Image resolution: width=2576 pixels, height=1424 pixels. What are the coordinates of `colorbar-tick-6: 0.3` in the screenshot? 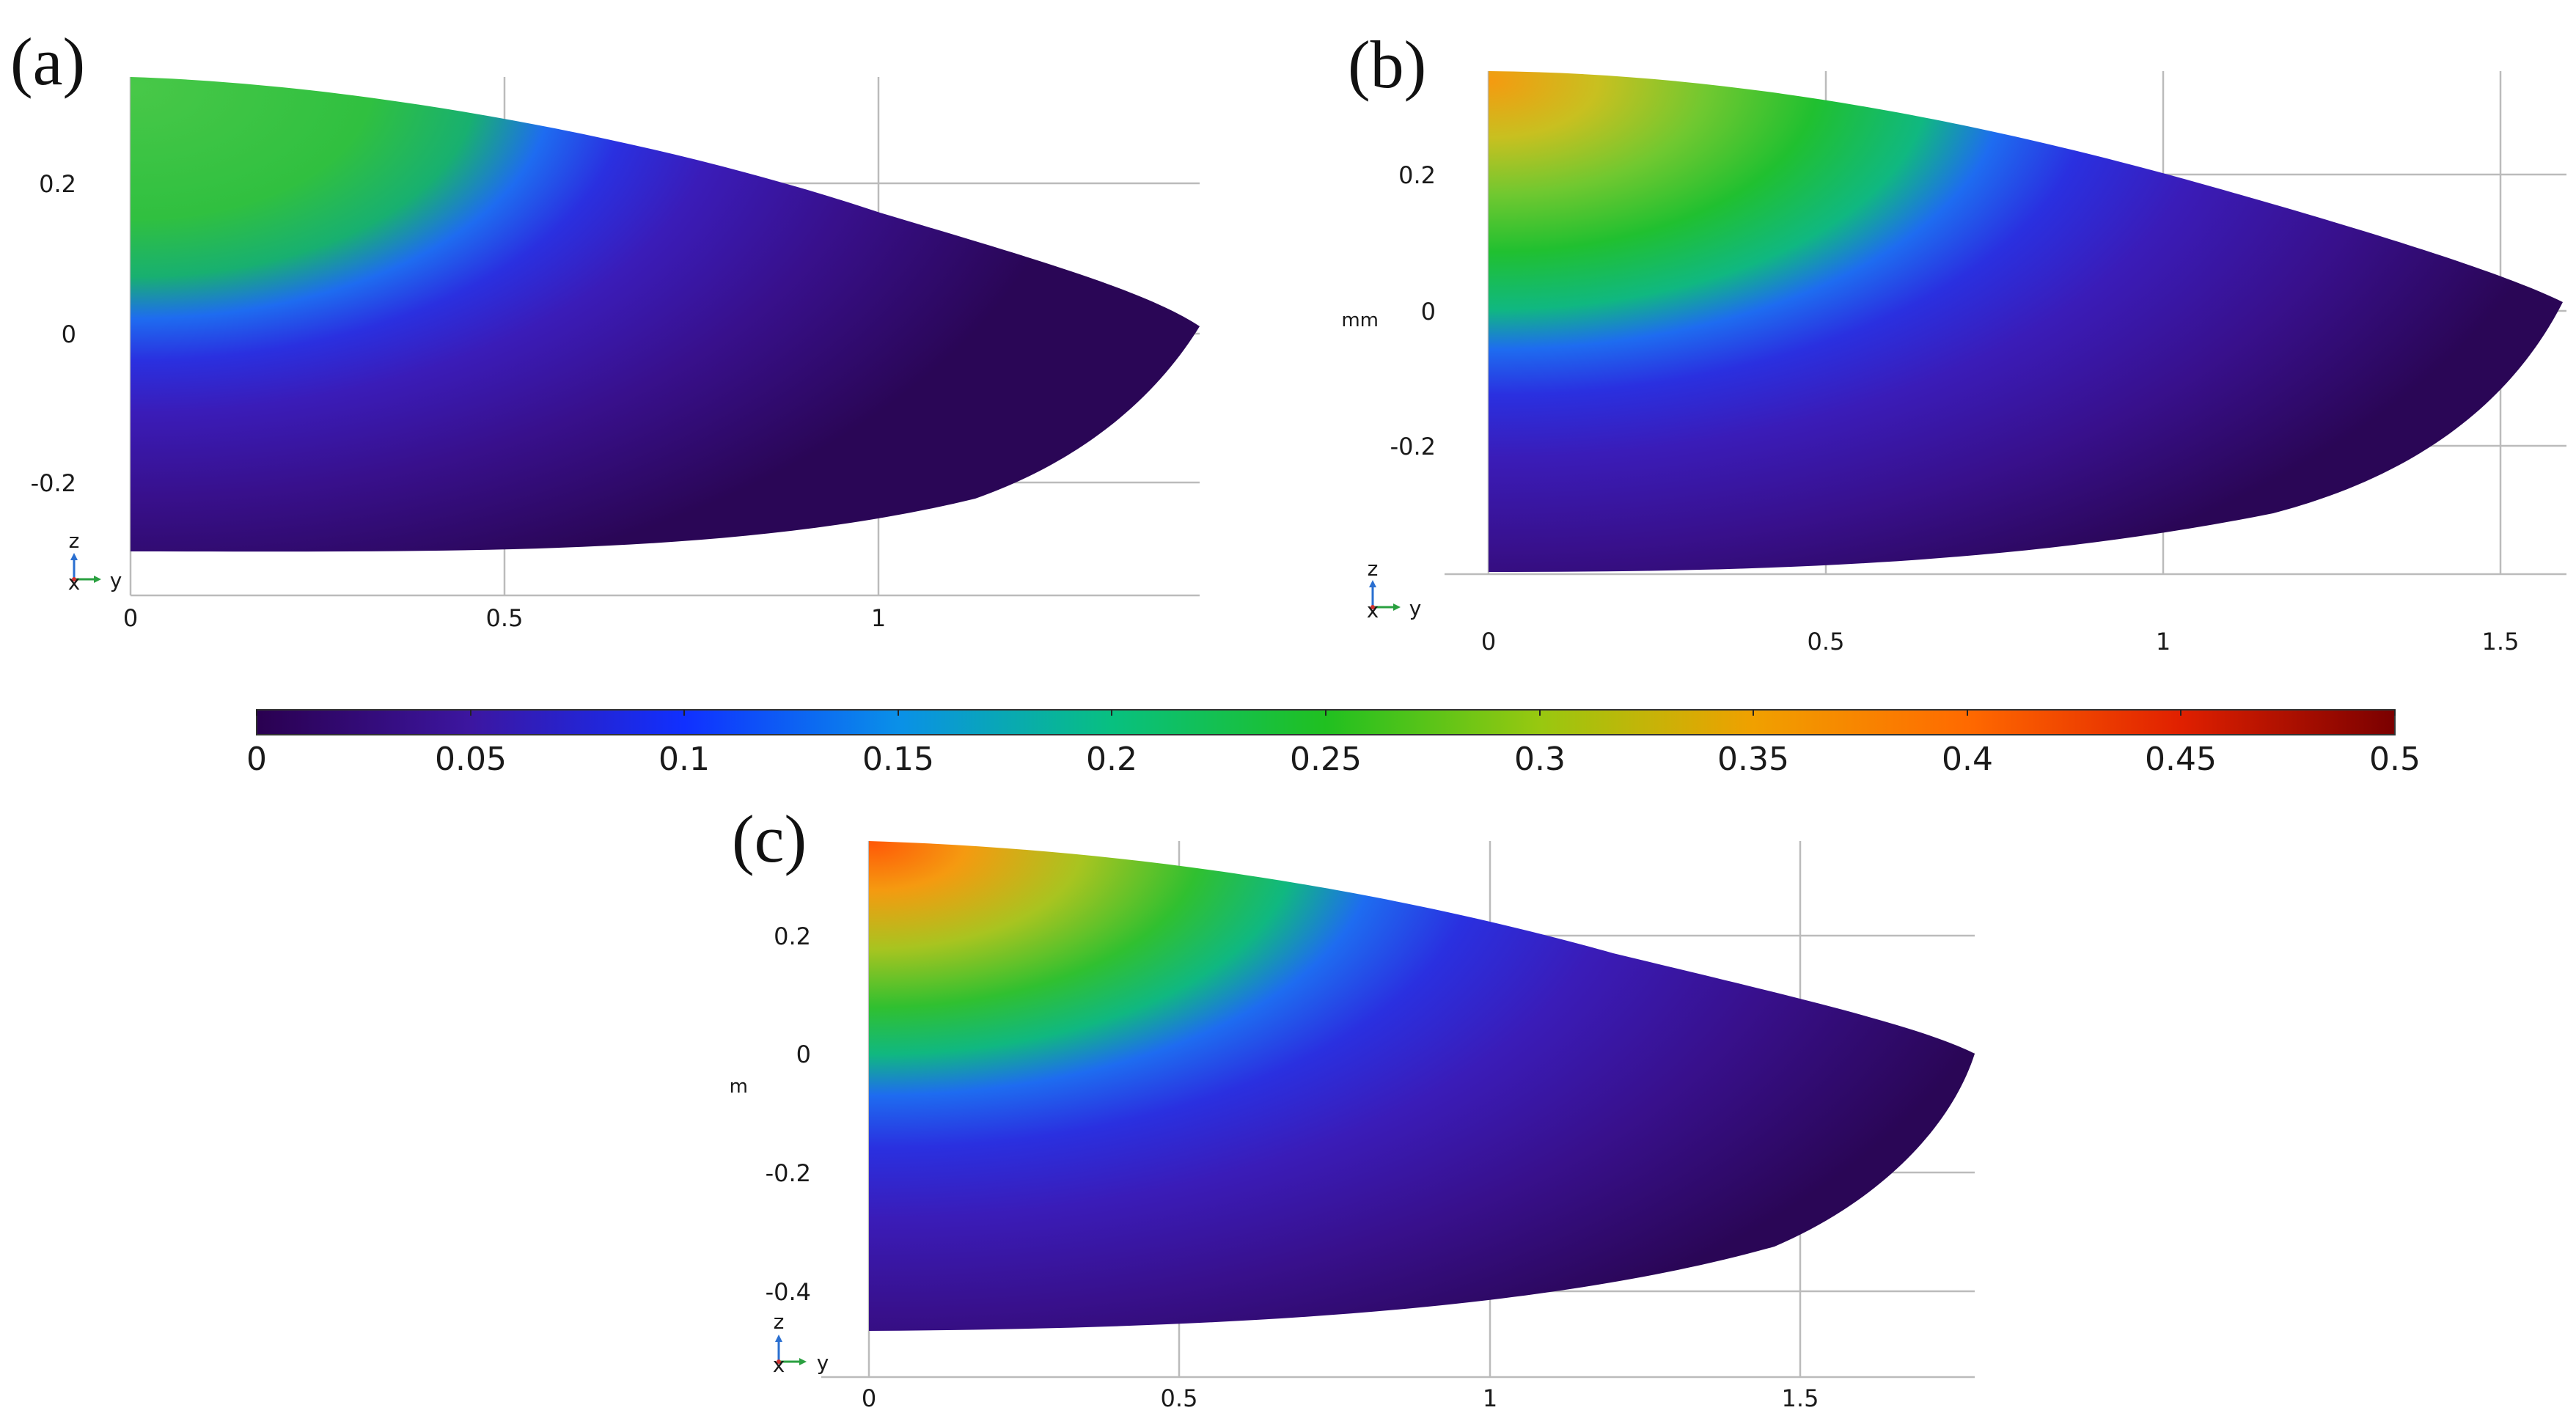 It's located at (1540, 759).